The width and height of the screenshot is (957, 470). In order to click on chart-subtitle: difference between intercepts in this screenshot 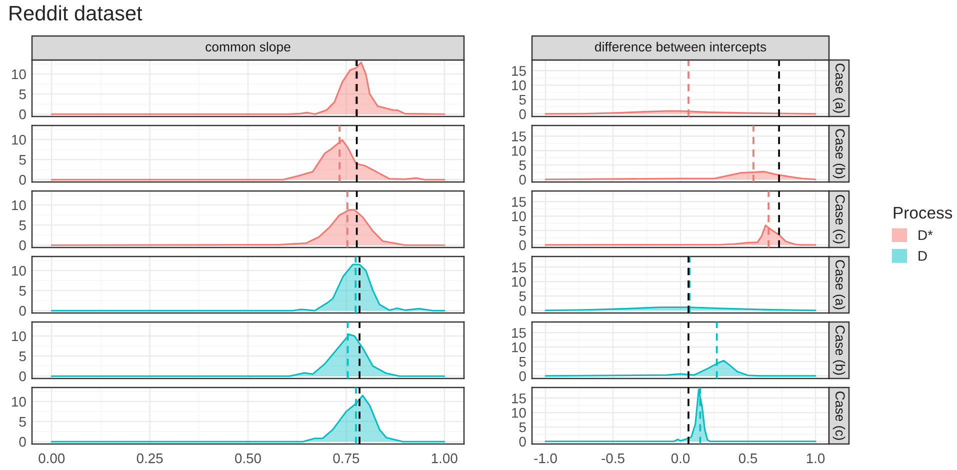, I will do `click(680, 48)`.